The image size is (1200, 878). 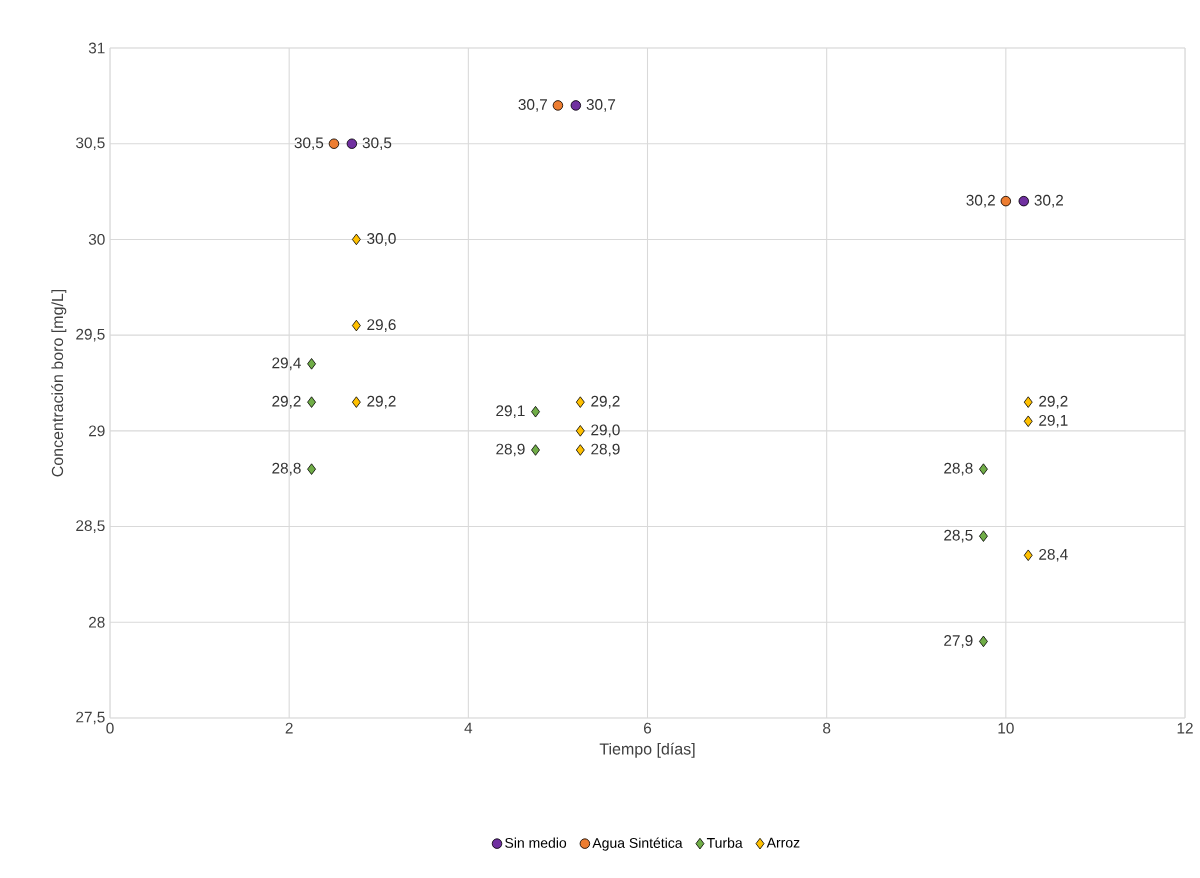 What do you see at coordinates (1185, 728) in the screenshot?
I see `x-tick-label: 12` at bounding box center [1185, 728].